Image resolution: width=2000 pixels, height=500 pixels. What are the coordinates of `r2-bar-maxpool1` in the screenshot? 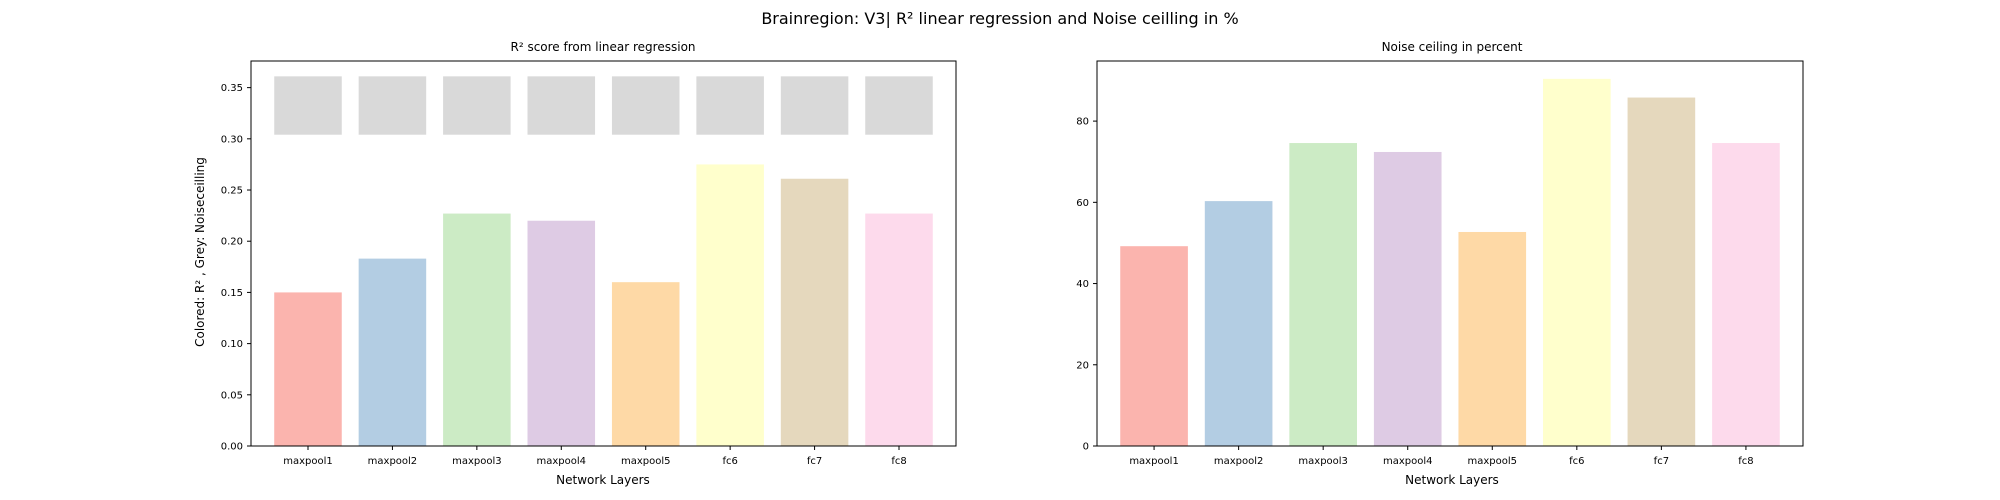 It's located at (308, 369).